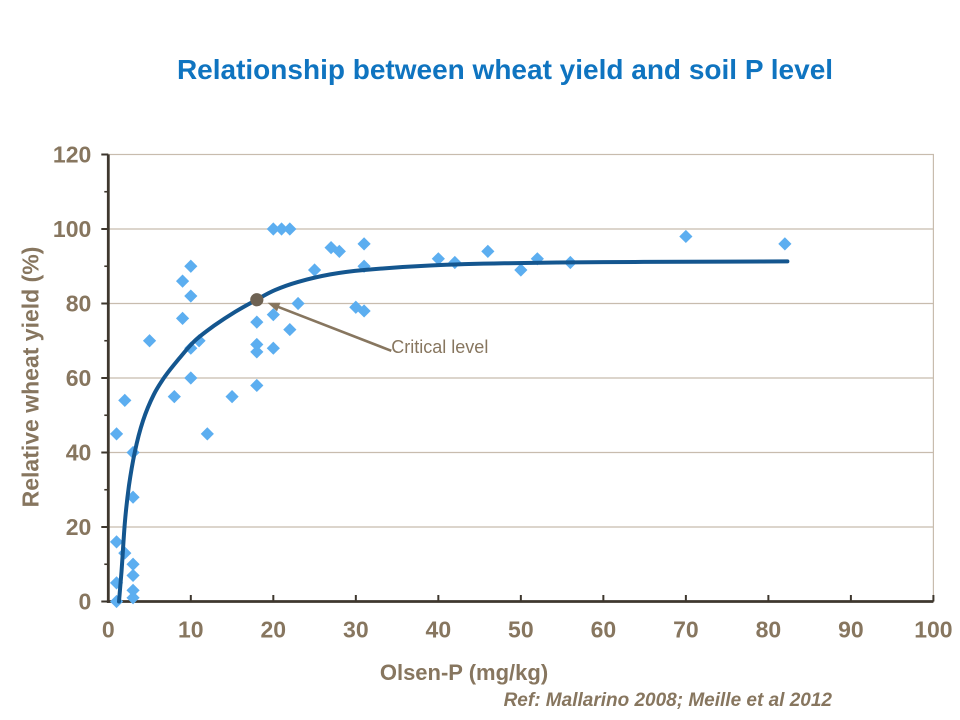  Describe the element at coordinates (440, 347) in the screenshot. I see `annotation-critical-level-label: Critical level` at that location.